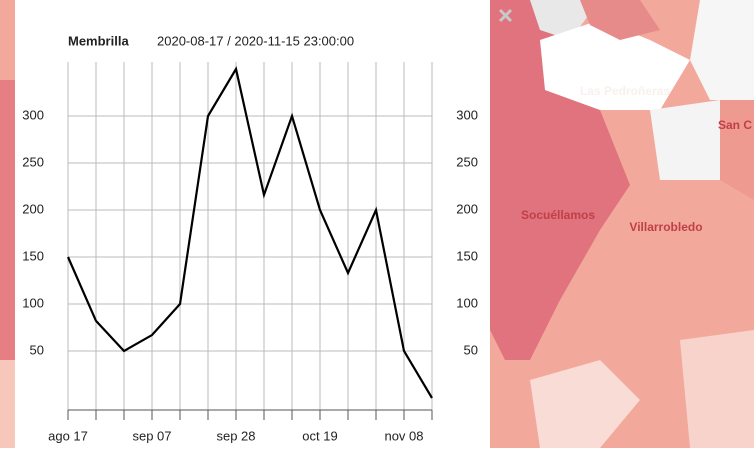  I want to click on y-tick-label: 250, so click(33, 161).